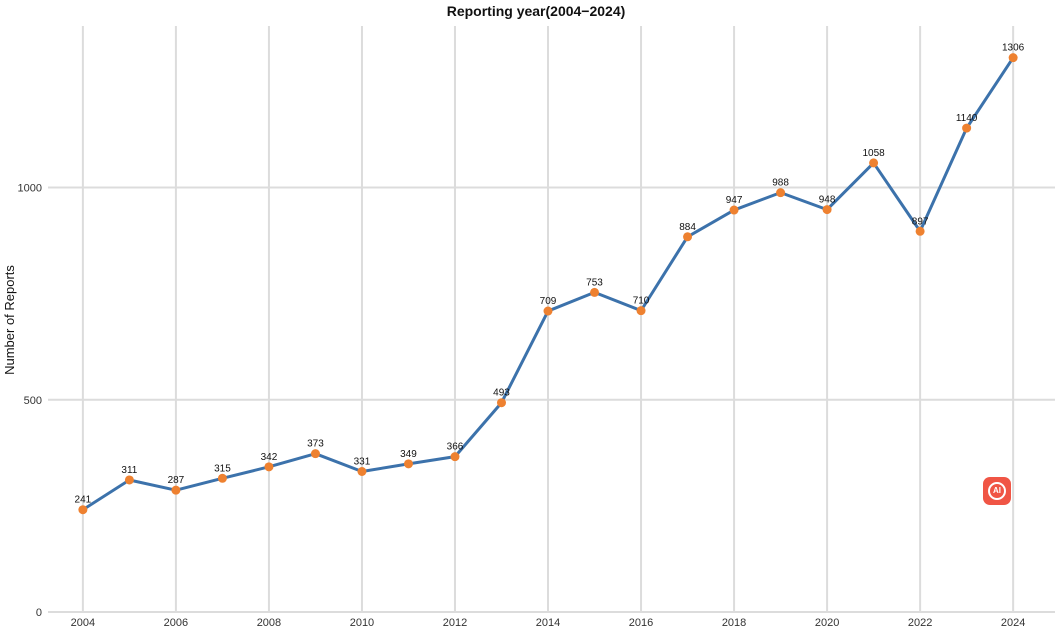 This screenshot has width=1059, height=630. What do you see at coordinates (455, 623) in the screenshot?
I see `x-tick-label: 2012` at bounding box center [455, 623].